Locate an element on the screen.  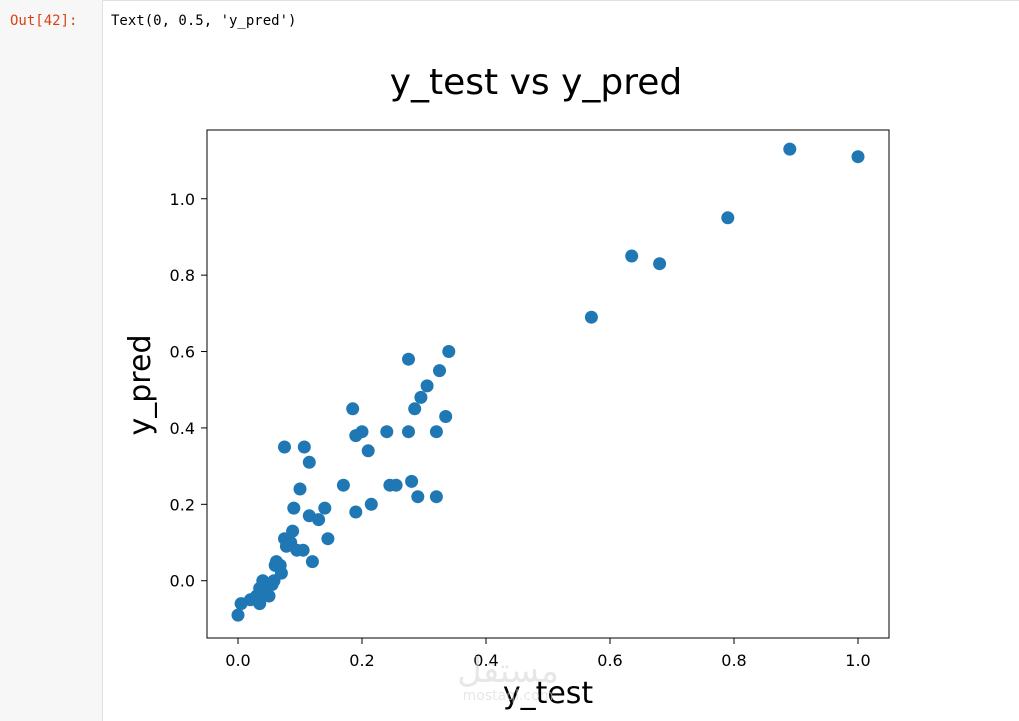
x-tick-label: 0.4 is located at coordinates (485, 660).